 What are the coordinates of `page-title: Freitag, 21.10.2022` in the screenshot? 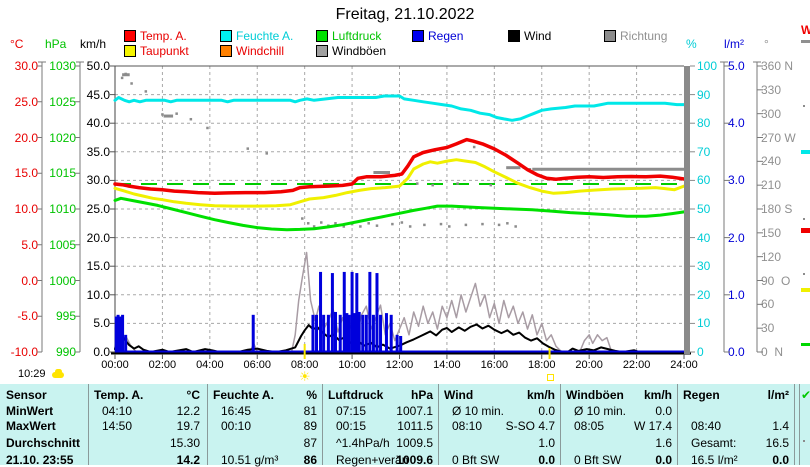 It's located at (405, 14).